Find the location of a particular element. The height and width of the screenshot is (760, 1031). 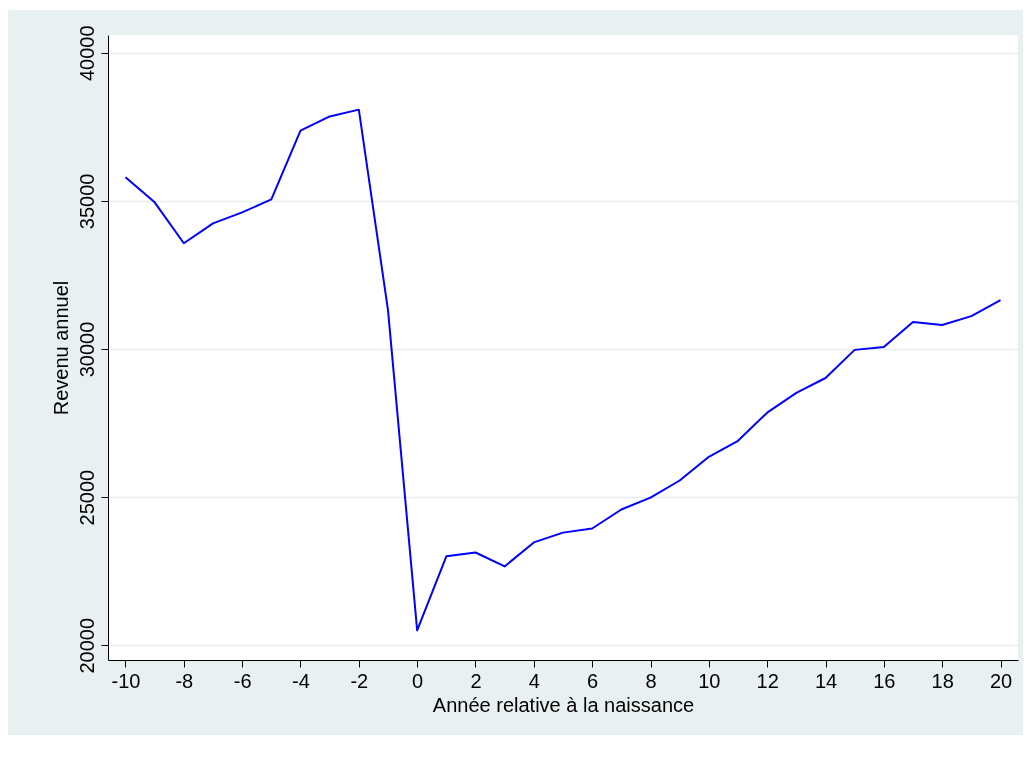

y-tick-label: 30000 is located at coordinates (86, 349).